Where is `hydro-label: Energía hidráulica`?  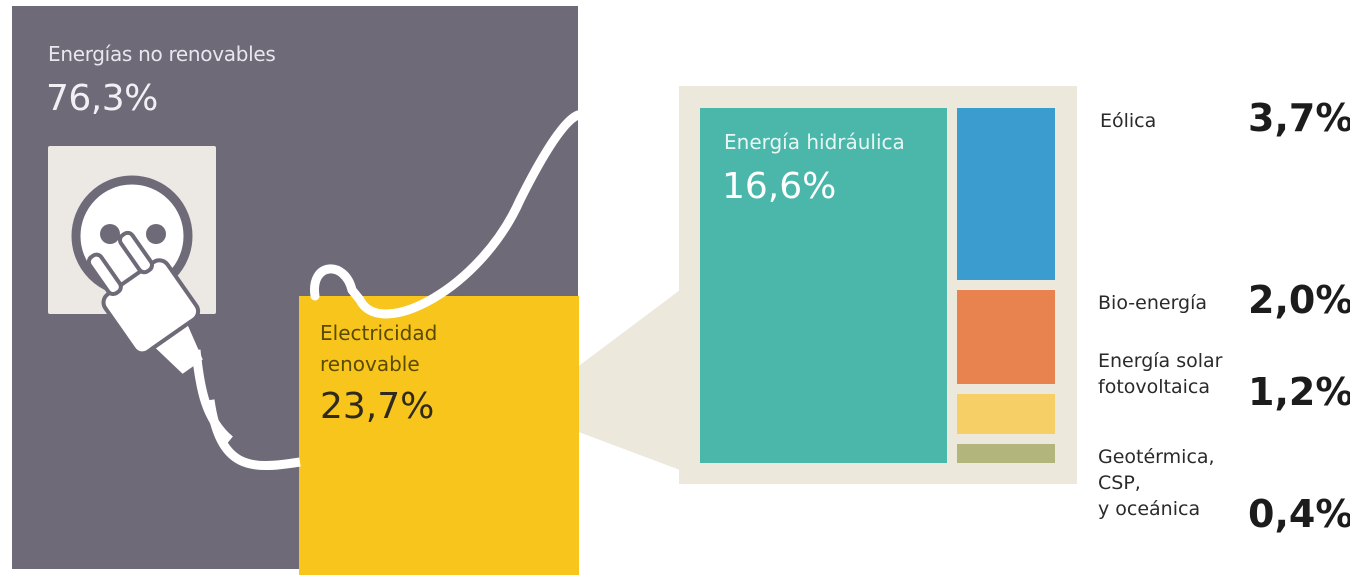
hydro-label: Energía hidráulica is located at coordinates (814, 142).